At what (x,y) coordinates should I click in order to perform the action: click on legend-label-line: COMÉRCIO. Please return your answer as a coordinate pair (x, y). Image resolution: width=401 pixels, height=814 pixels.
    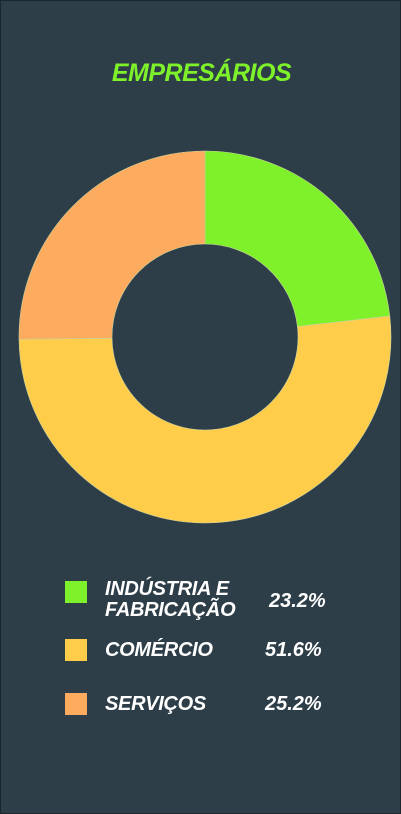
    Looking at the image, I should click on (159, 650).